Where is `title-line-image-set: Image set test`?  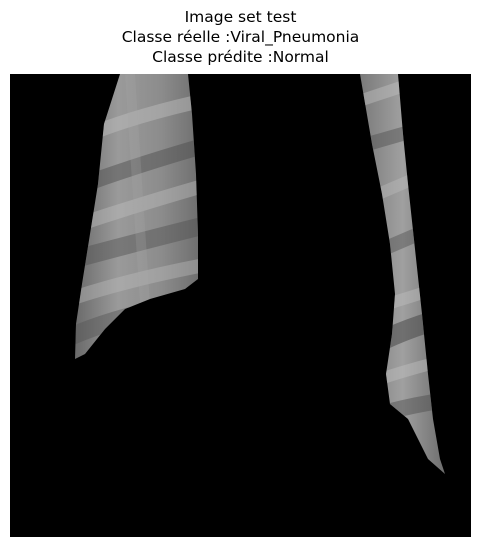
title-line-image-set: Image set test is located at coordinates (240, 17).